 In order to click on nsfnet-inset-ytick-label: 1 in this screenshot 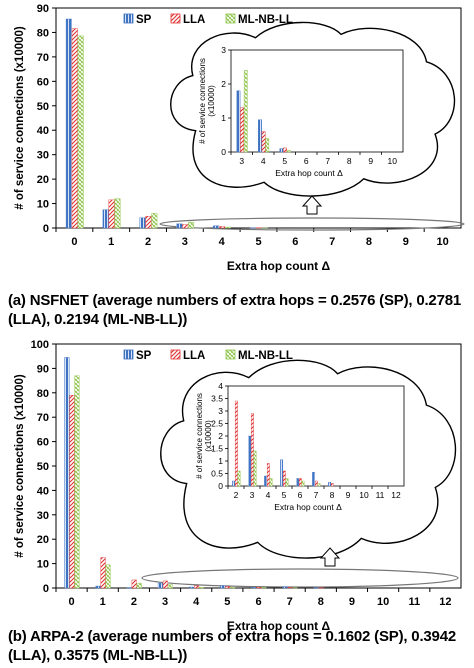, I will do `click(223, 118)`.